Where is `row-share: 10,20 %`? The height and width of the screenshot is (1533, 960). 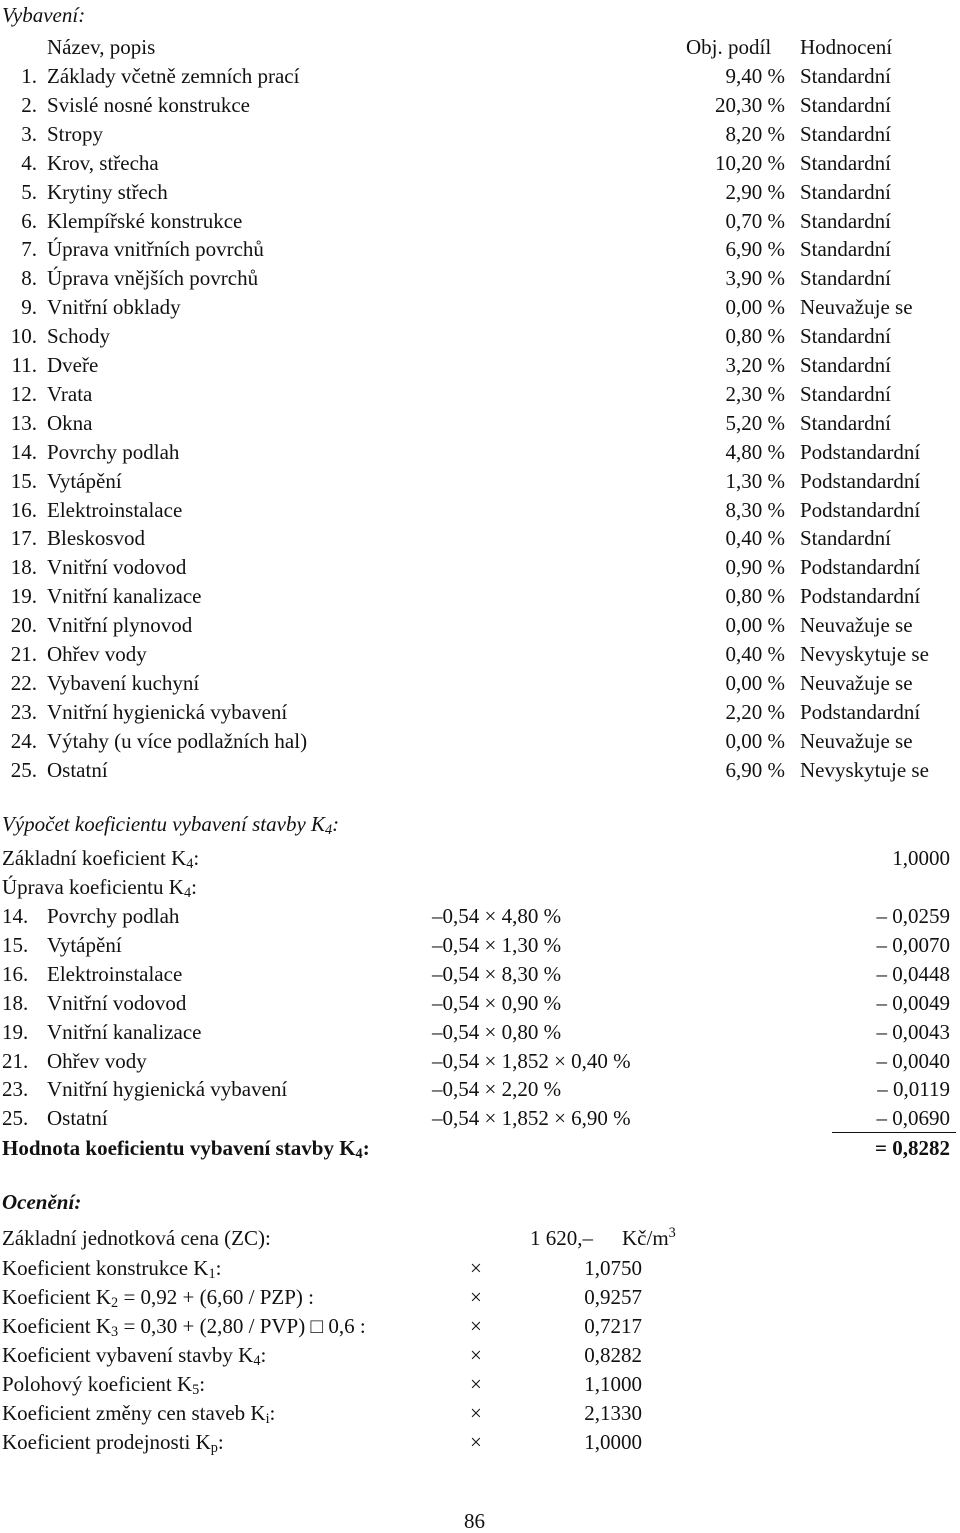
row-share: 10,20 % is located at coordinates (750, 162).